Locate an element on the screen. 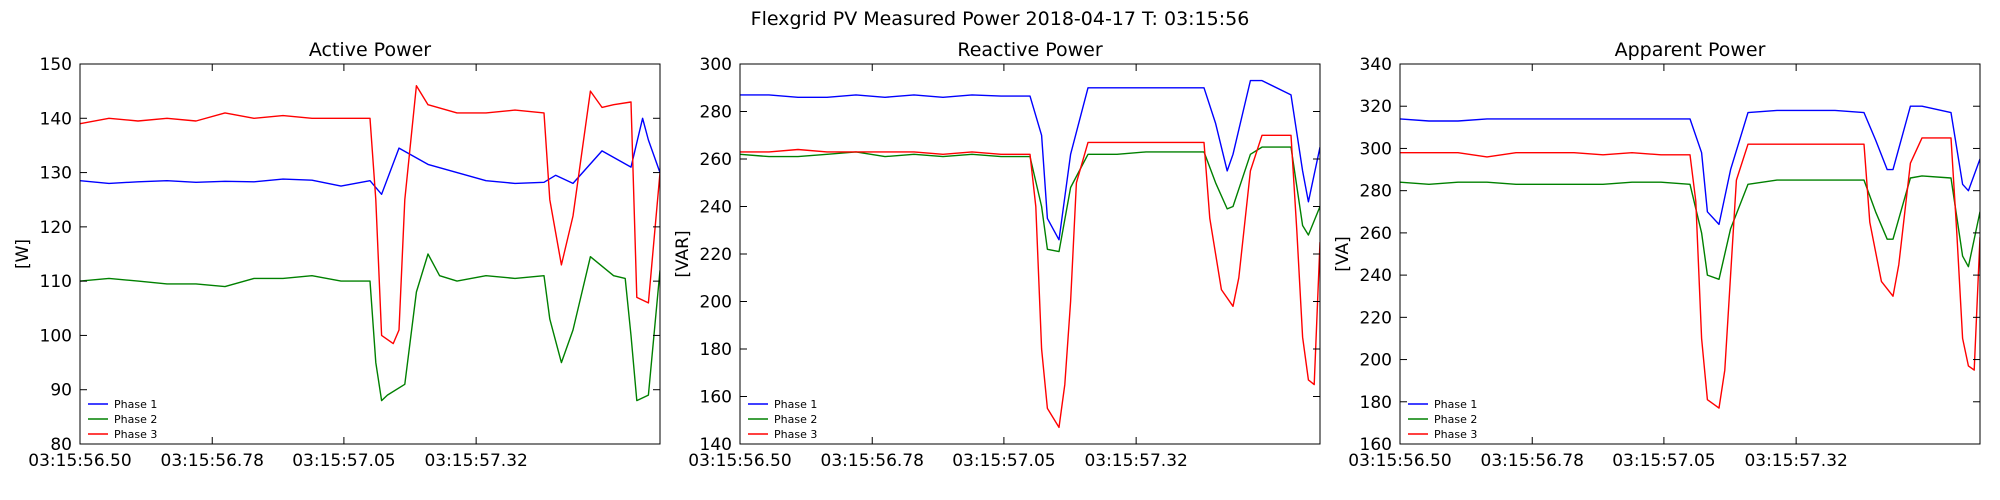 This screenshot has height=500, width=2000. y-tick-label: 340 is located at coordinates (1376, 65).